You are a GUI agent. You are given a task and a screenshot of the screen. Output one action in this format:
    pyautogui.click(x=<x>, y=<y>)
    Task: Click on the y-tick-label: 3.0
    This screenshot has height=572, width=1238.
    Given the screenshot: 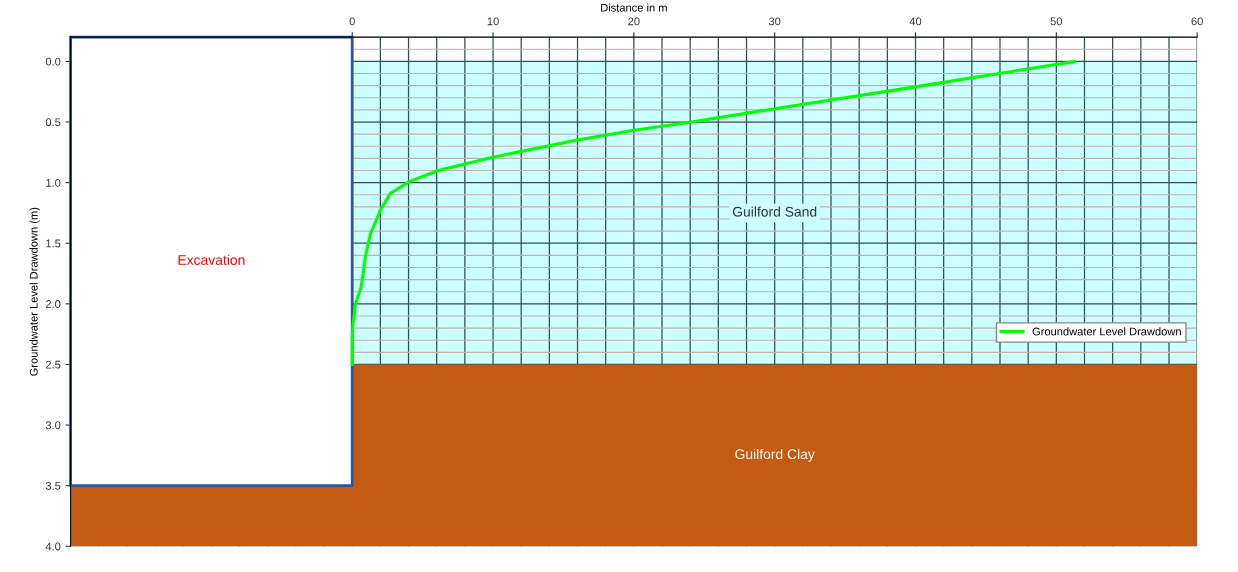 What is the action you would take?
    pyautogui.click(x=53, y=425)
    